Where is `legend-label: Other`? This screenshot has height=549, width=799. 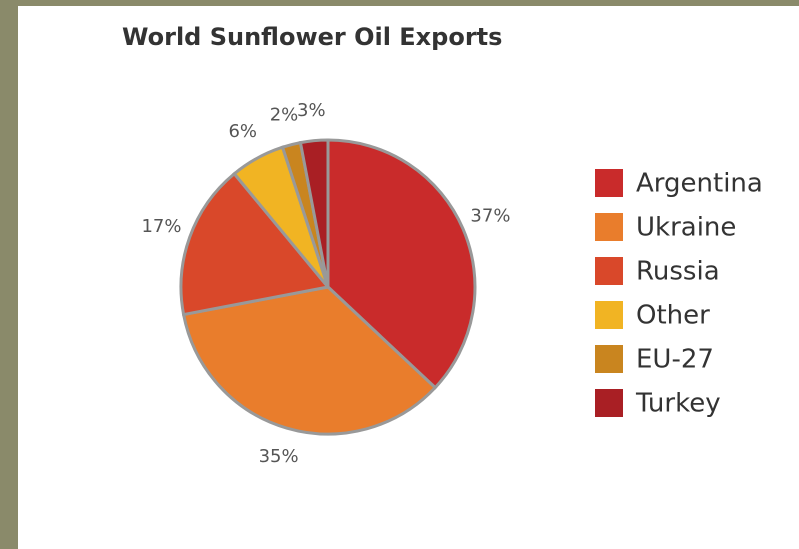
legend-label: Other is located at coordinates (673, 316).